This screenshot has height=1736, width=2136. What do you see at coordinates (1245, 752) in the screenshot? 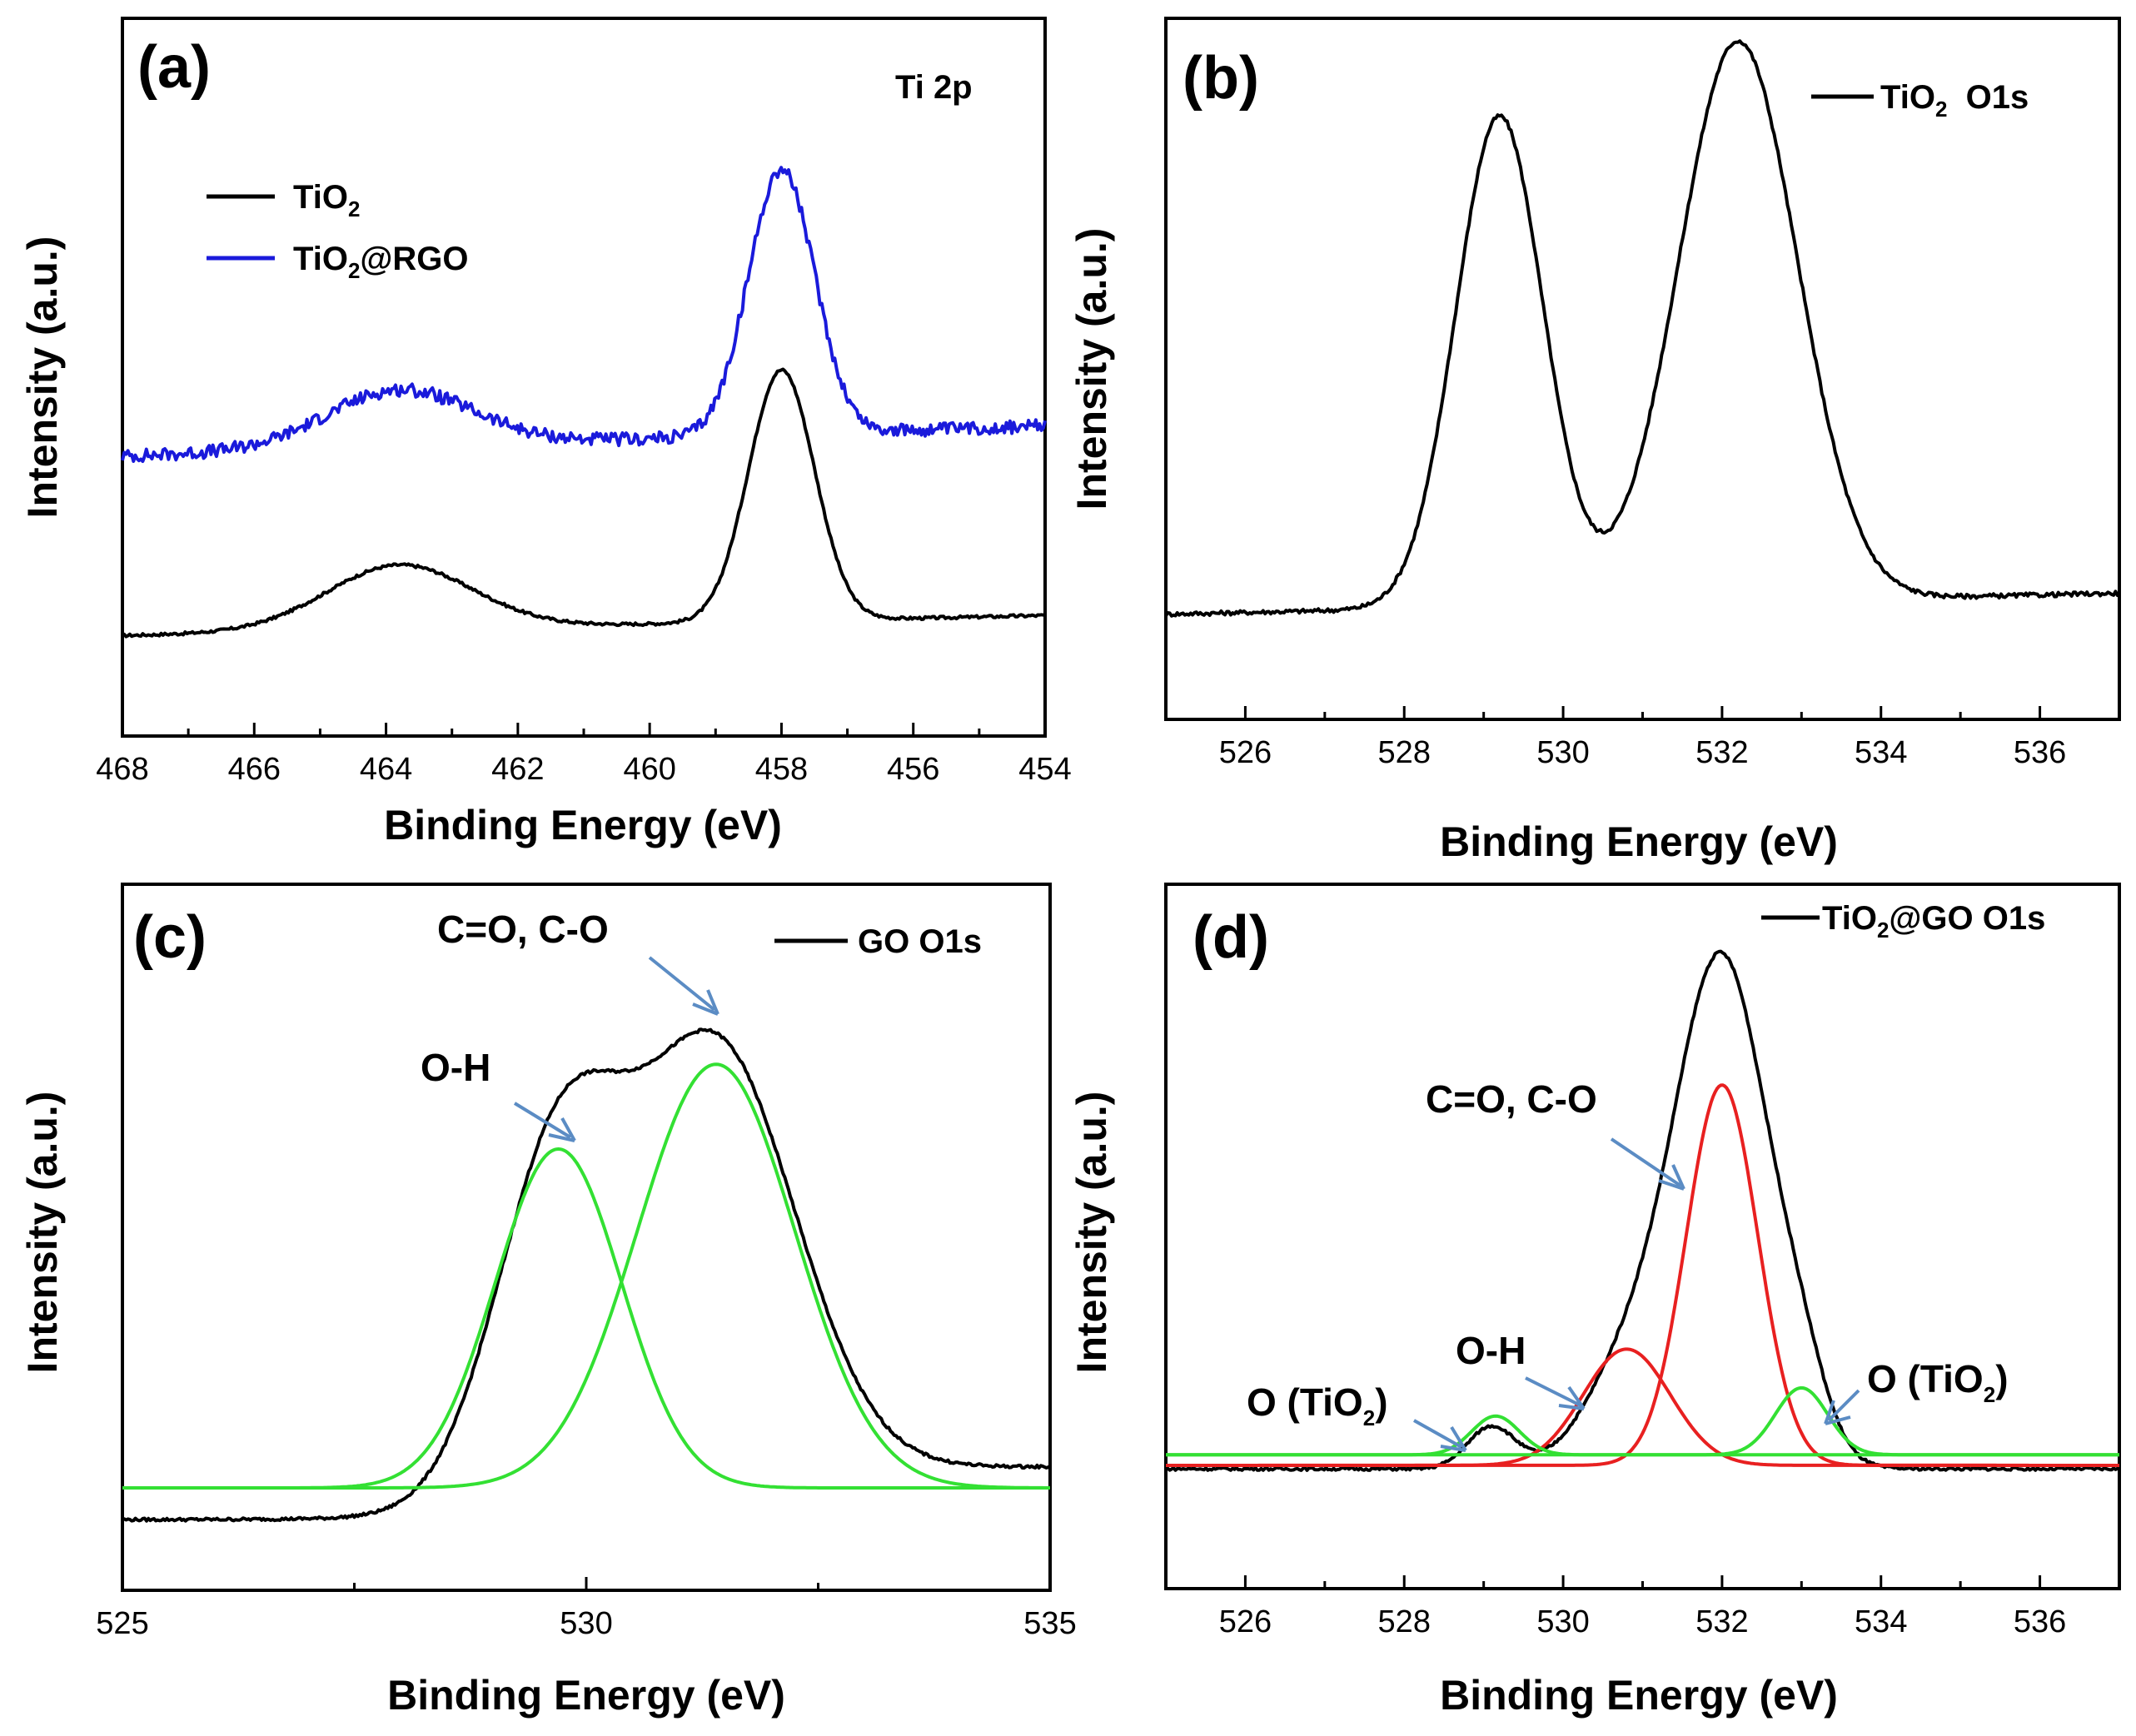
I see `x-tick-label-b-0: 526` at bounding box center [1245, 752].